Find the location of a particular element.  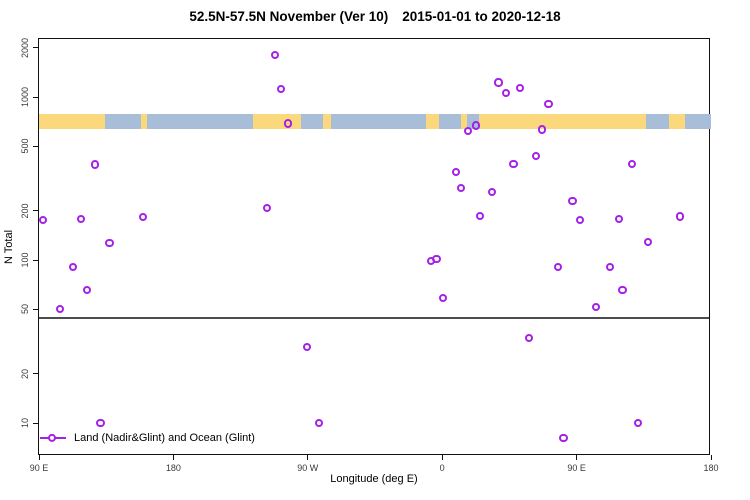

x-axis-title: Longitude (deg E) is located at coordinates (374, 479).